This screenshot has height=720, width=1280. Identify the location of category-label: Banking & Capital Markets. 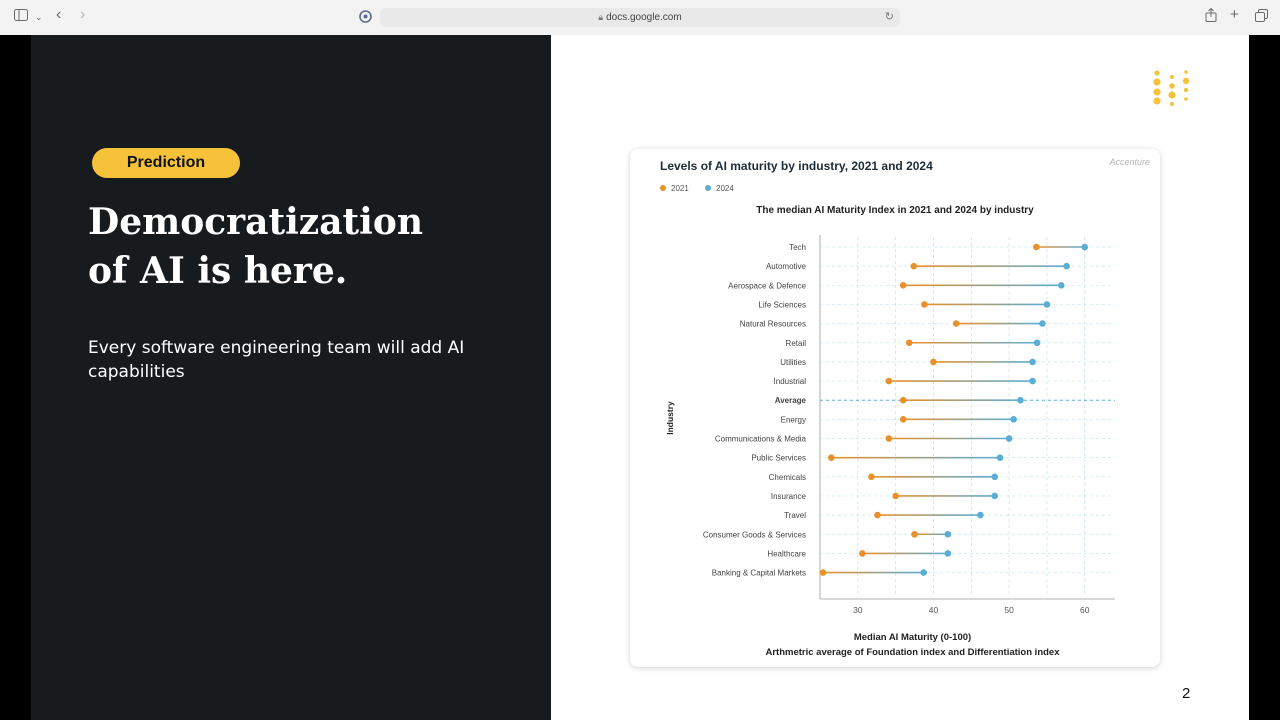
(759, 573).